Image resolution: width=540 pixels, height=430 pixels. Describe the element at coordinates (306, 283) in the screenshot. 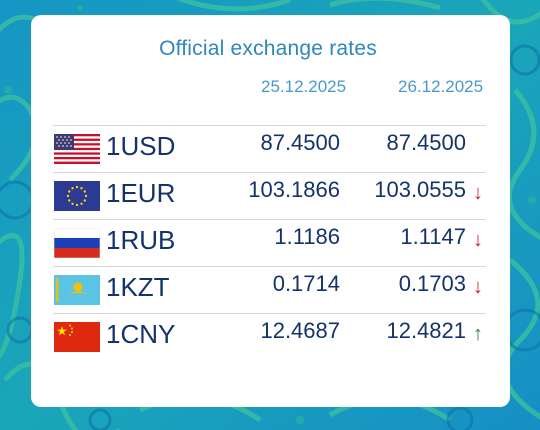

I see `rate-date-1: 0.1714` at that location.